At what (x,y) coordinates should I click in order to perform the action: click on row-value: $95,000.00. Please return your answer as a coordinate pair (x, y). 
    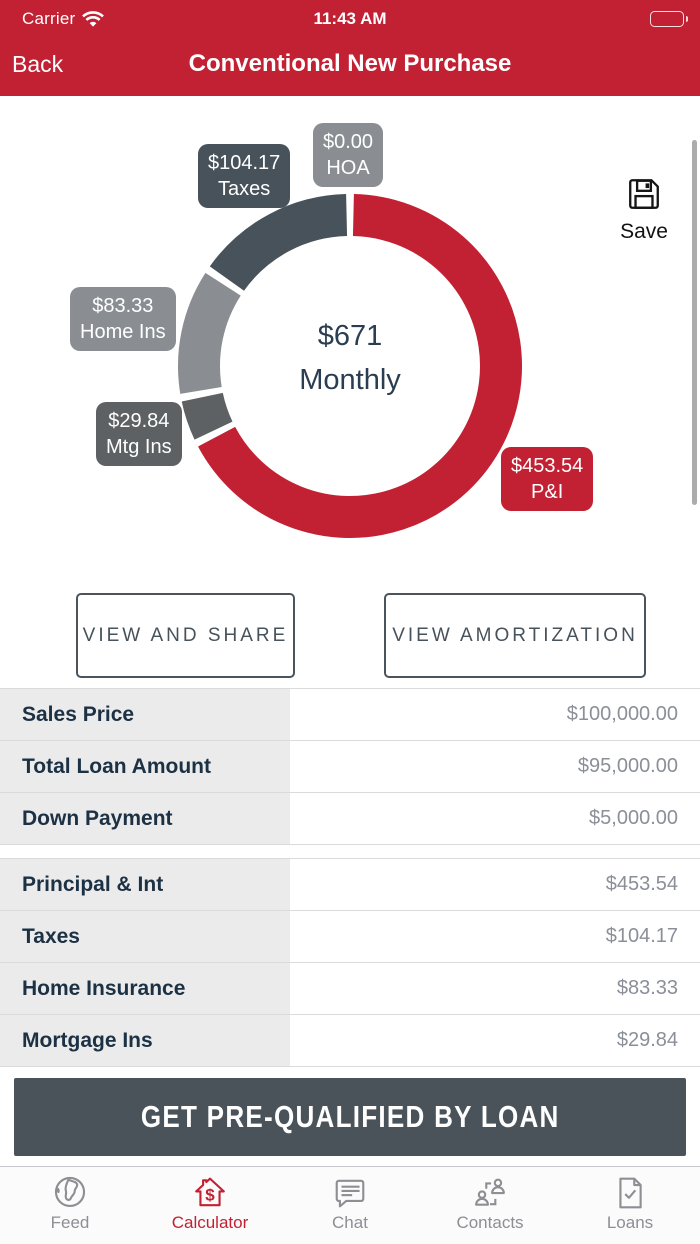
    Looking at the image, I should click on (627, 766).